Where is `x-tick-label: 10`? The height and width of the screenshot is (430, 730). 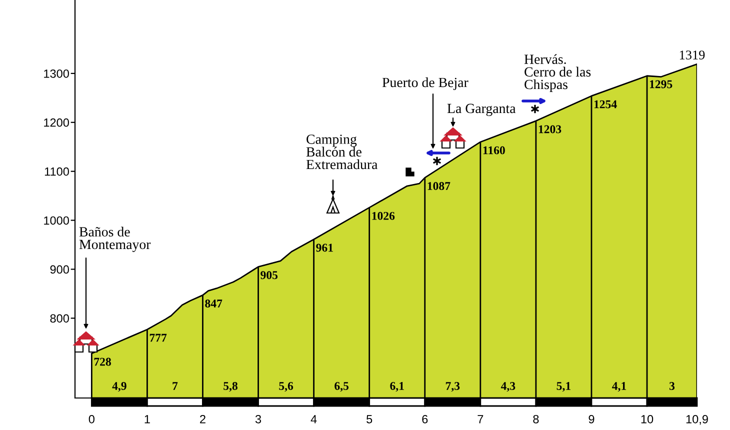 x-tick-label: 10 is located at coordinates (647, 419).